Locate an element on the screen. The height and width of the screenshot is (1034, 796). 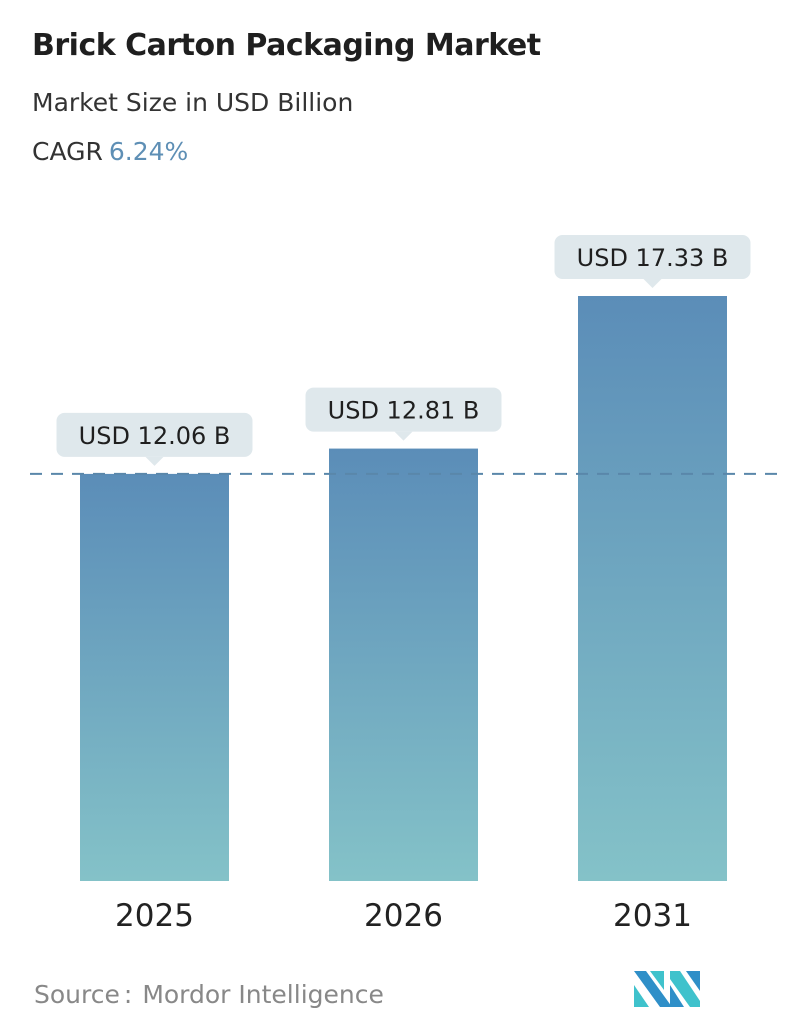
chart-subtitle: Market Size in USD Billion is located at coordinates (193, 102).